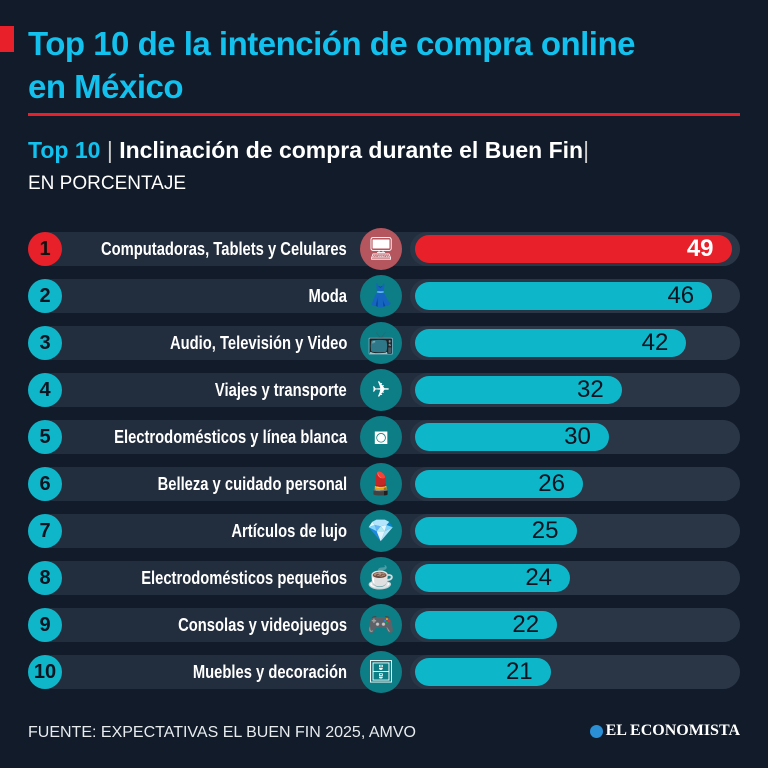 The height and width of the screenshot is (768, 768). Describe the element at coordinates (45, 578) in the screenshot. I see `rank-badge: 8` at that location.